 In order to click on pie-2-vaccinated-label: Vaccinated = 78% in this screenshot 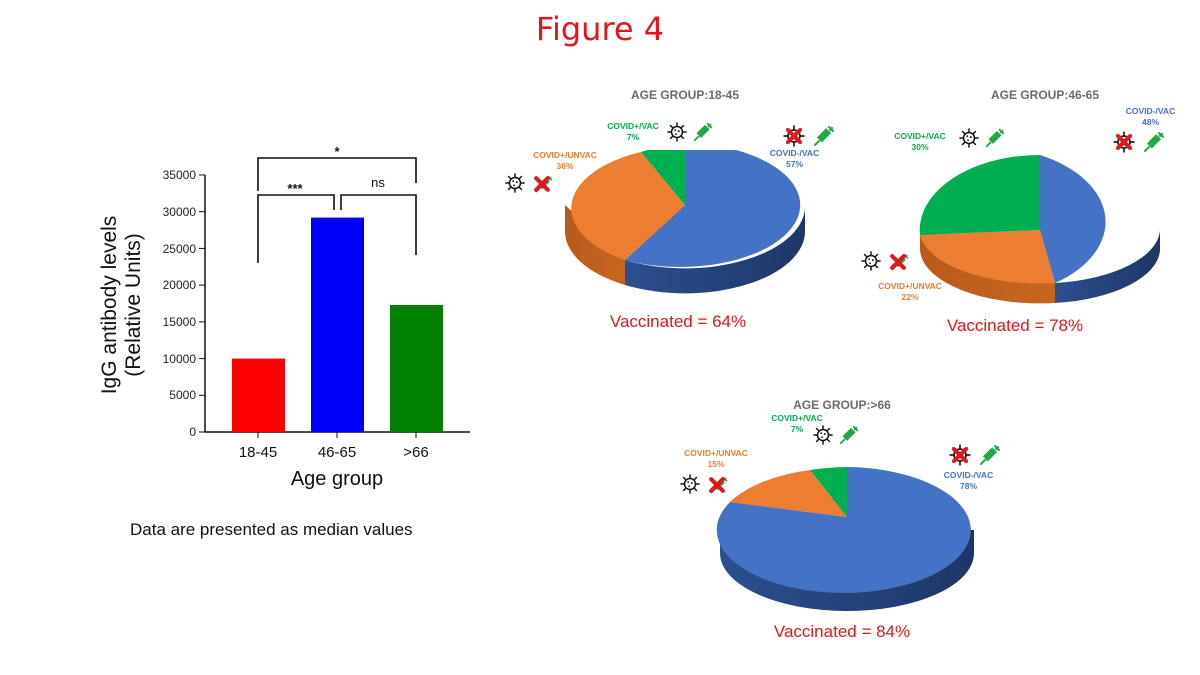, I will do `click(1015, 325)`.